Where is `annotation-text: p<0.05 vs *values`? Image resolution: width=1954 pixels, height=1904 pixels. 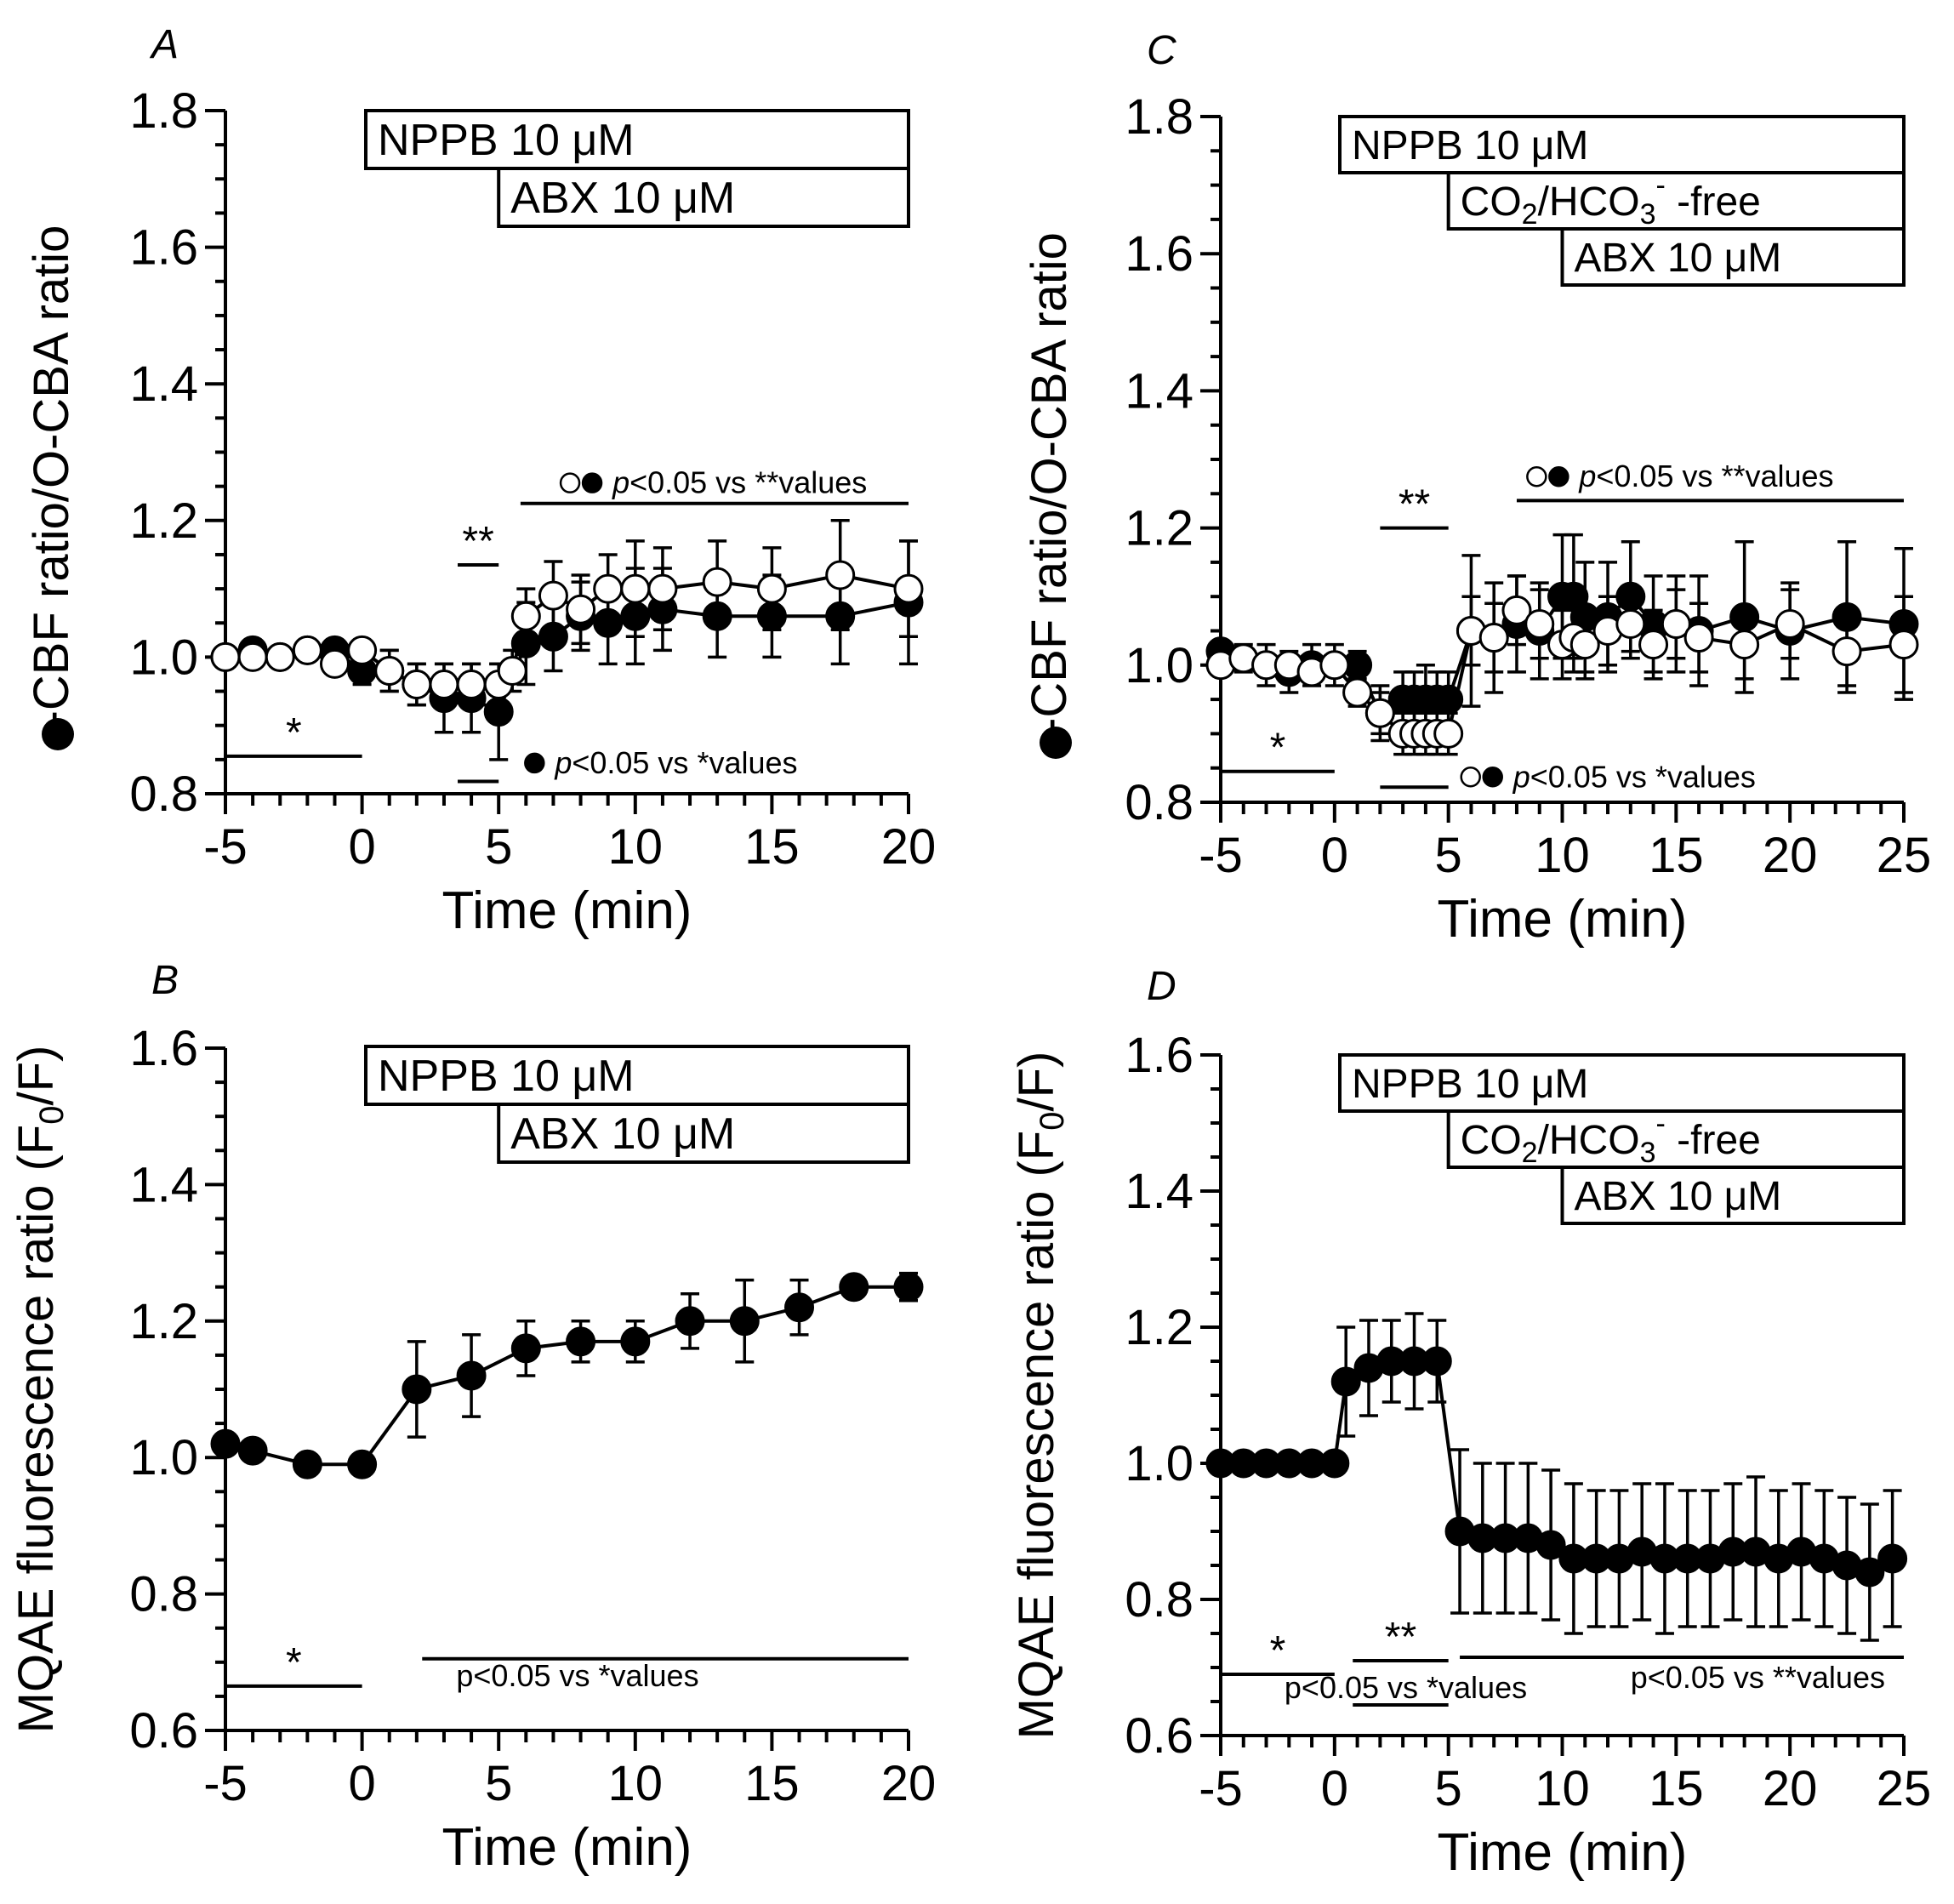 annotation-text: p<0.05 vs *values is located at coordinates (1634, 776).